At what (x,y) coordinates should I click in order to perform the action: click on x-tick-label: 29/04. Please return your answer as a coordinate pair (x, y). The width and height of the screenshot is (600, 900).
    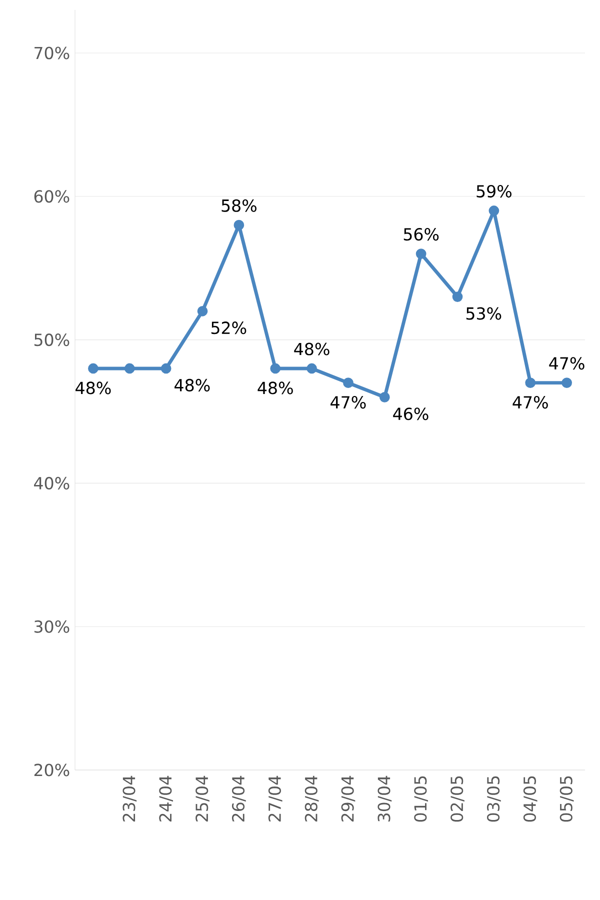
    Looking at the image, I should click on (348, 799).